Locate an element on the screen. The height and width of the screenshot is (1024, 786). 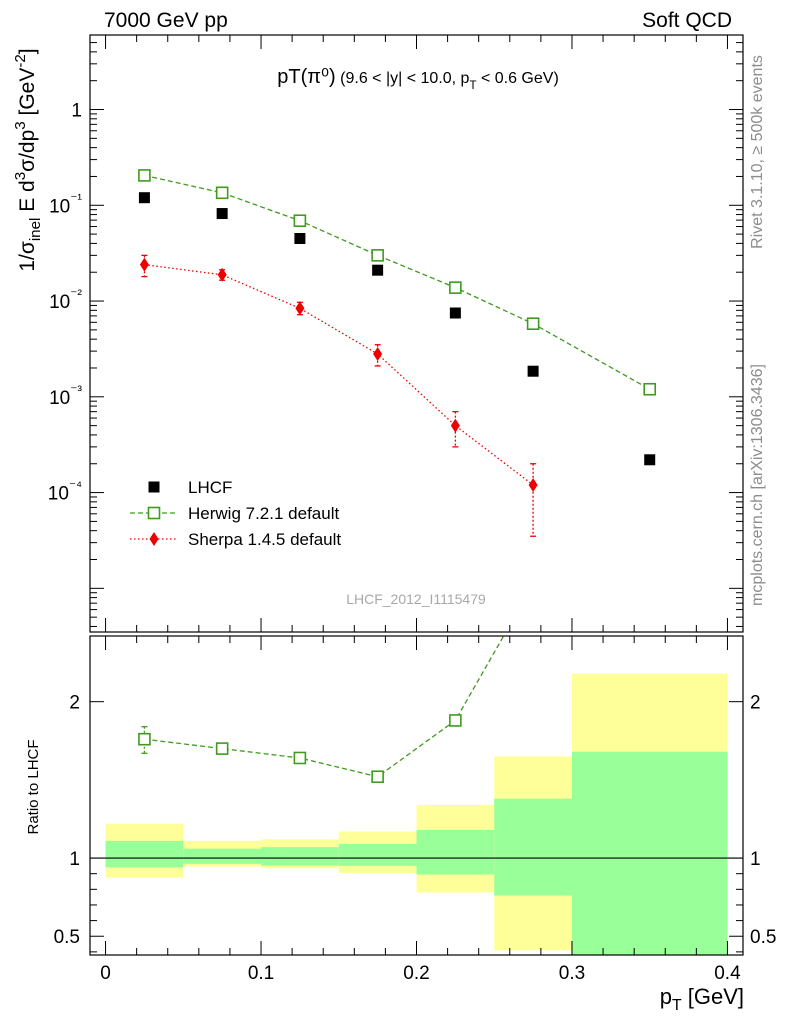
ratio-x-tick-label: 0.3 is located at coordinates (572, 973).